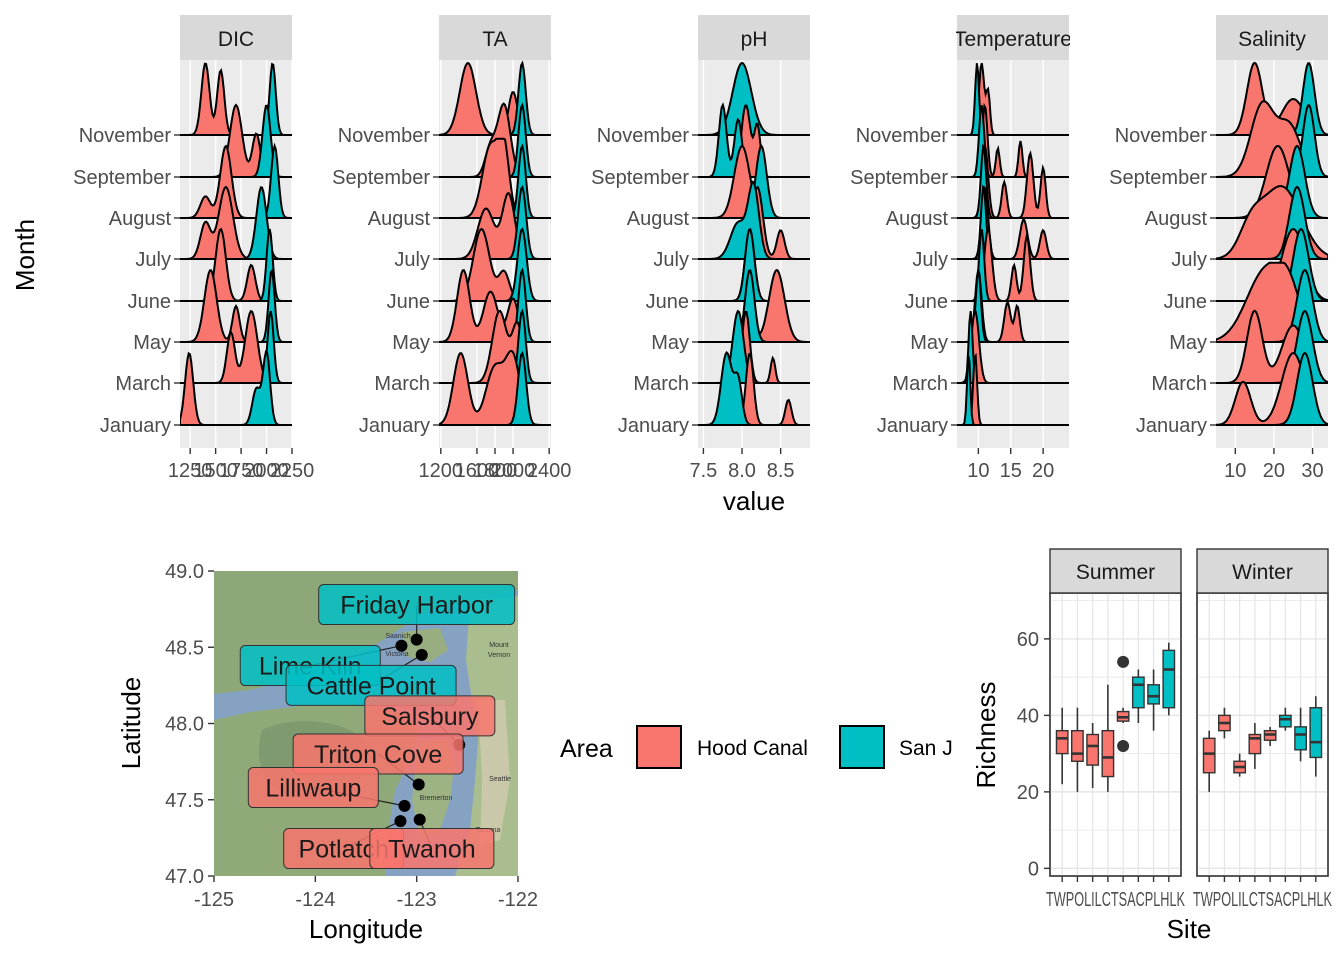 This screenshot has width=1344, height=960. I want to click on month-label-ph-march: March, so click(661, 384).